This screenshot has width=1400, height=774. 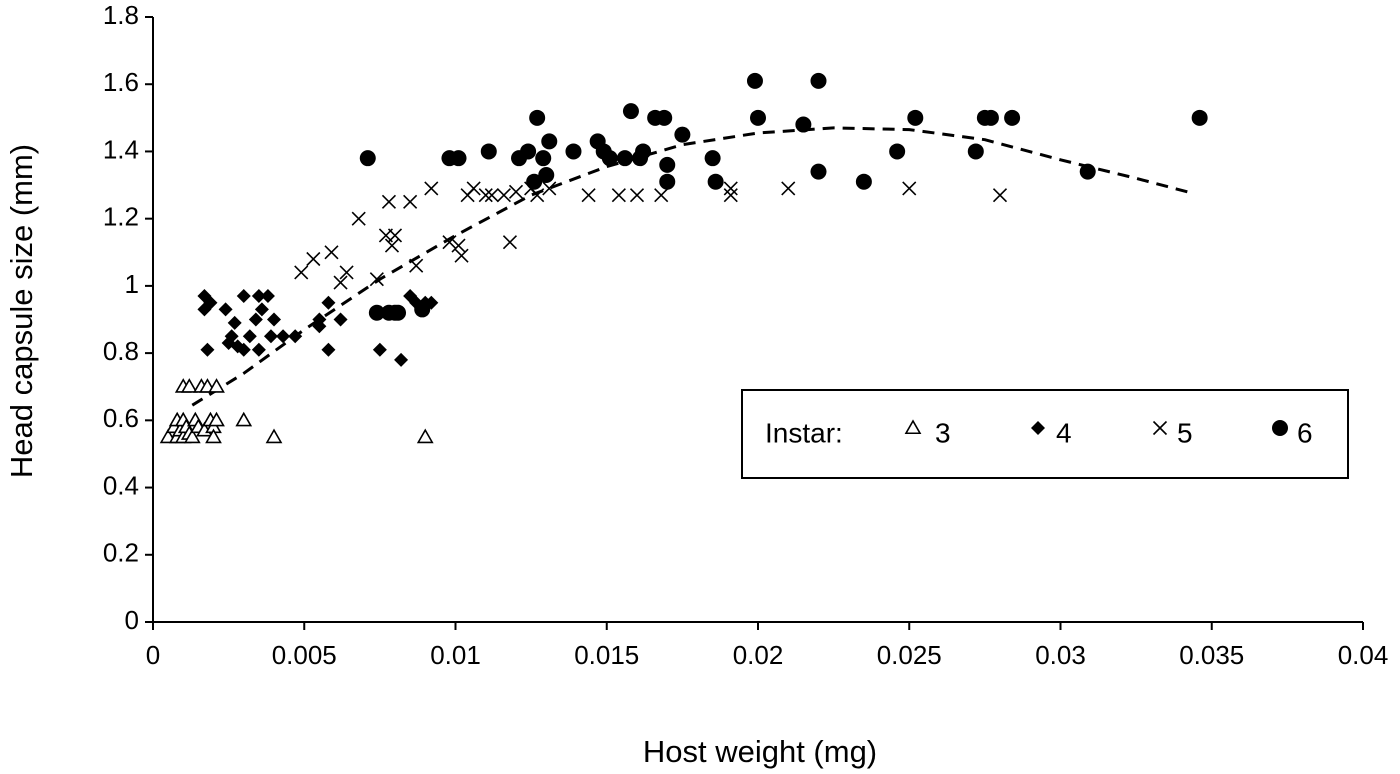 I want to click on x-tick-label: 0.015, so click(x=606, y=655).